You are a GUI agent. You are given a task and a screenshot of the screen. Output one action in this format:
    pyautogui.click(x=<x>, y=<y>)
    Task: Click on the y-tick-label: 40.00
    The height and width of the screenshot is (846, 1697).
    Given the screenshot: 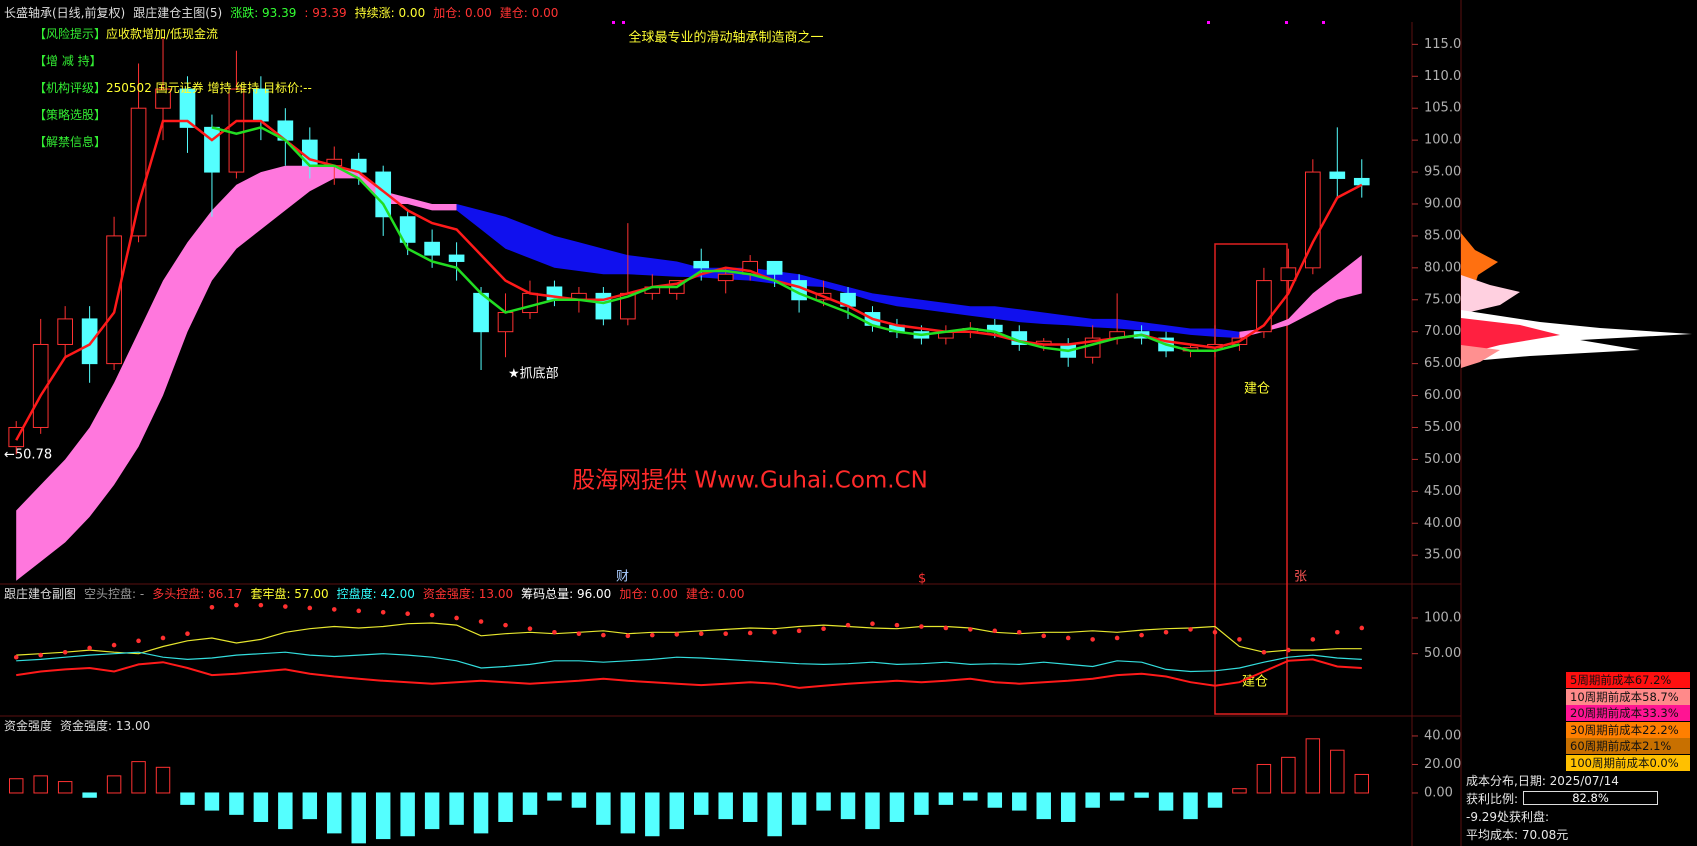 What is the action you would take?
    pyautogui.click(x=1442, y=523)
    